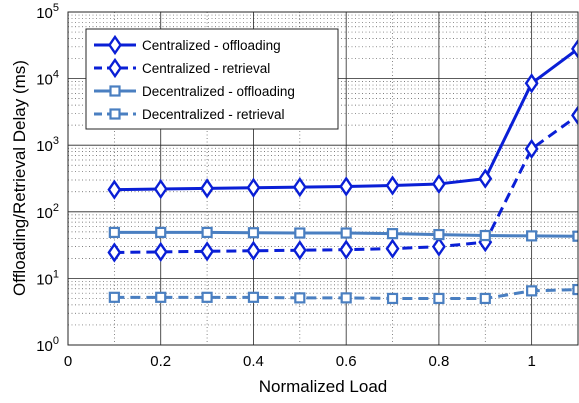 Image resolution: width=579 pixels, height=403 pixels. Describe the element at coordinates (323, 386) in the screenshot. I see `x-axis-label: Normalized Load` at that location.